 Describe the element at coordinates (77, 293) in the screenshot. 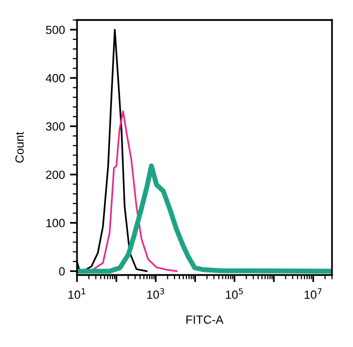

I see `x-tick-label: 10$^{1}$` at that location.